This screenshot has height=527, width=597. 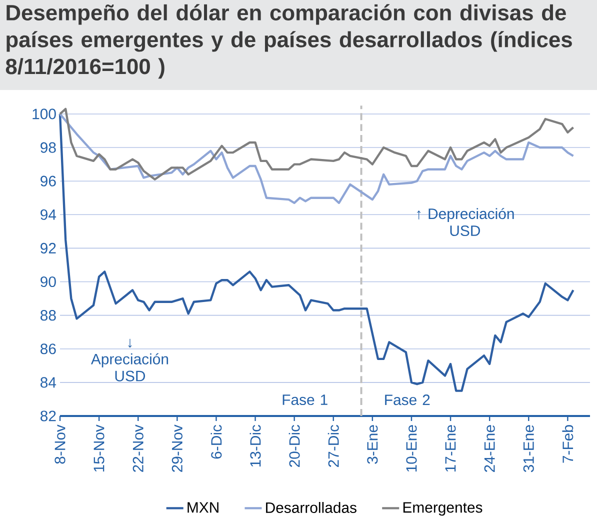 I want to click on y-tick-label: 94, so click(x=48, y=214).